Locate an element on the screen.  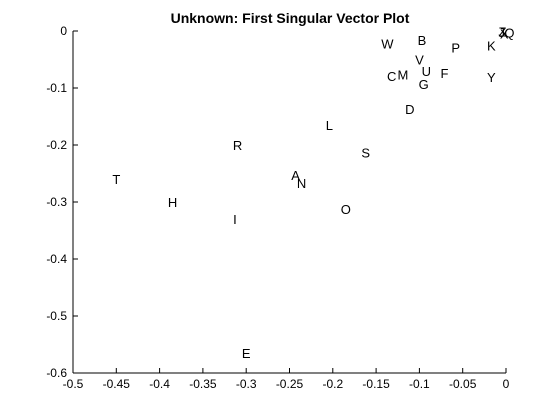
data-point-label: I is located at coordinates (235, 219).